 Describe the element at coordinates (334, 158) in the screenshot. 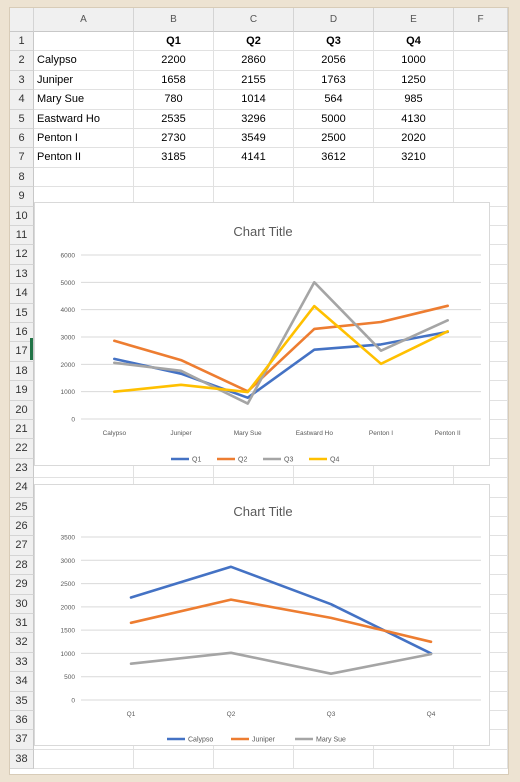

I see `value-cell: 3612` at that location.